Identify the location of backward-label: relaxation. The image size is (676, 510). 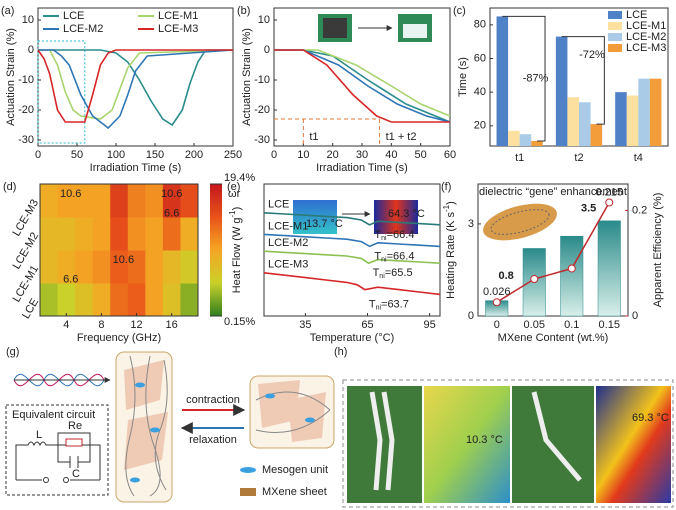
(213, 440).